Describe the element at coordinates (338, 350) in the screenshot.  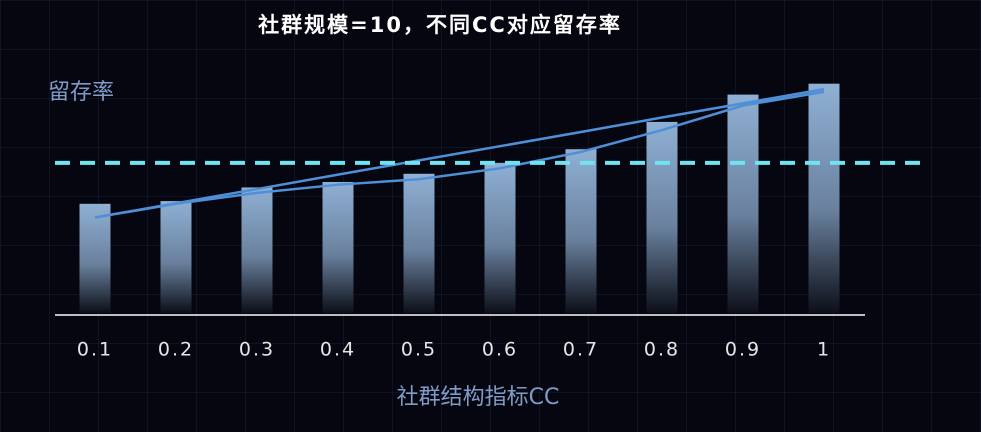
I see `x-tick-label: 0.4` at that location.